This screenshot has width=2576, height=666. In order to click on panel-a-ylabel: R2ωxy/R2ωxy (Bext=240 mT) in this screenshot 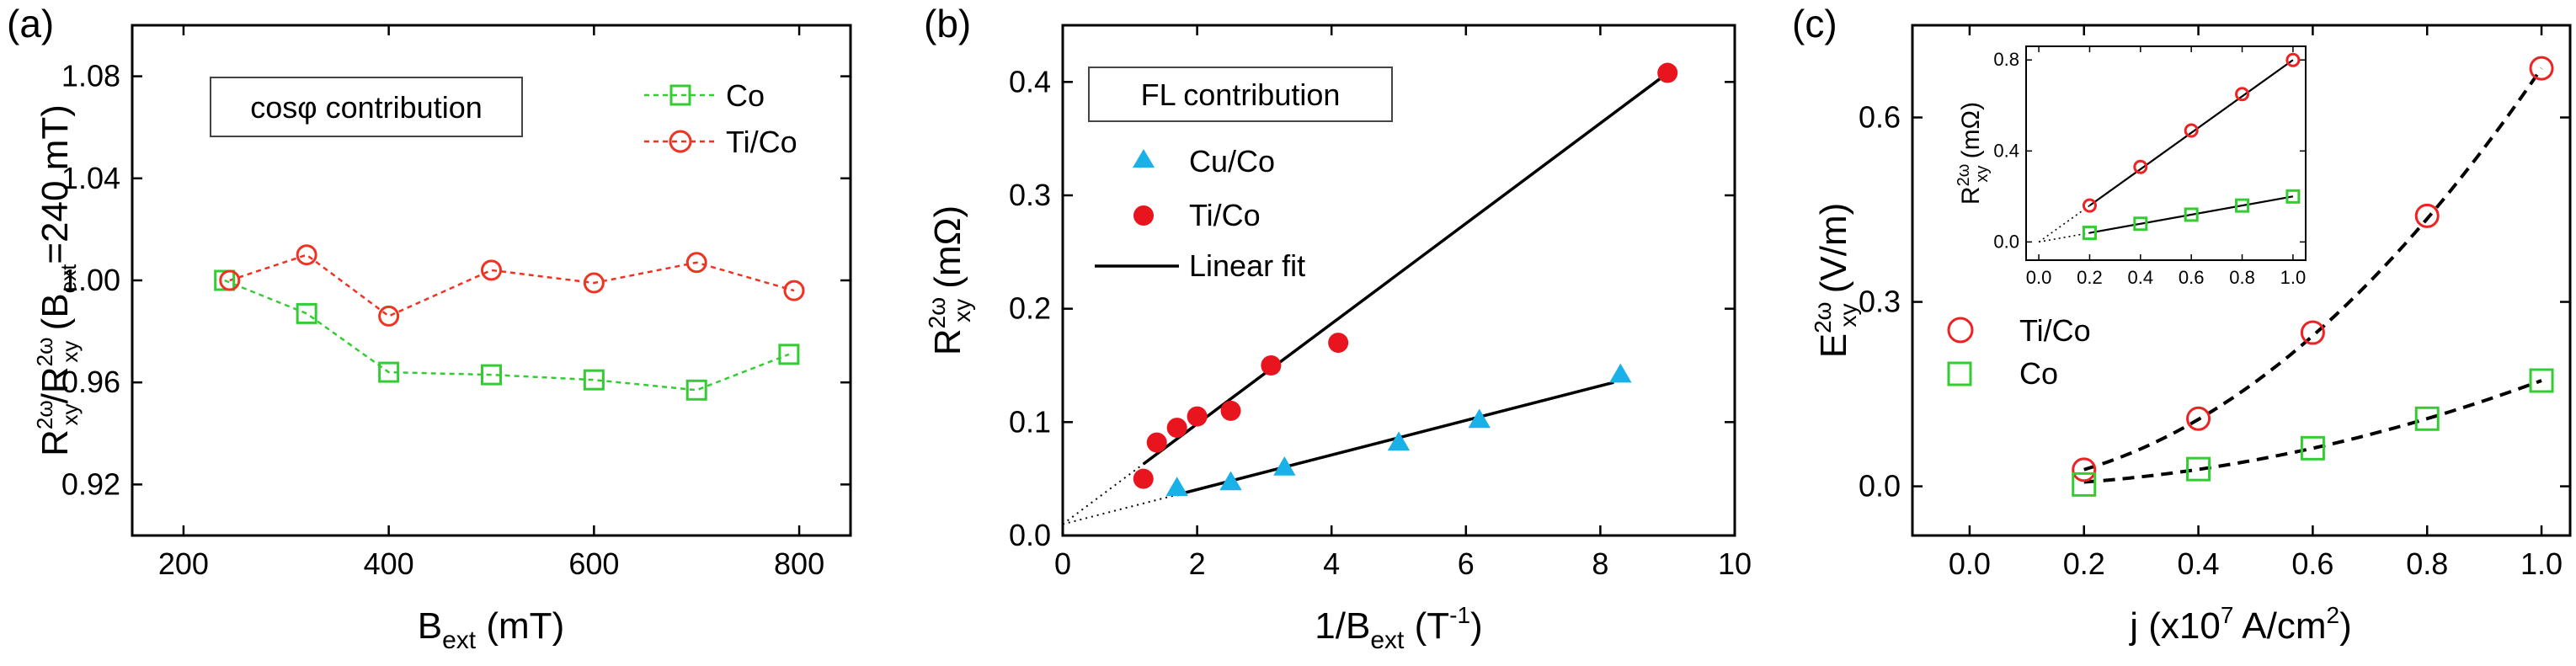, I will do `click(57, 280)`.